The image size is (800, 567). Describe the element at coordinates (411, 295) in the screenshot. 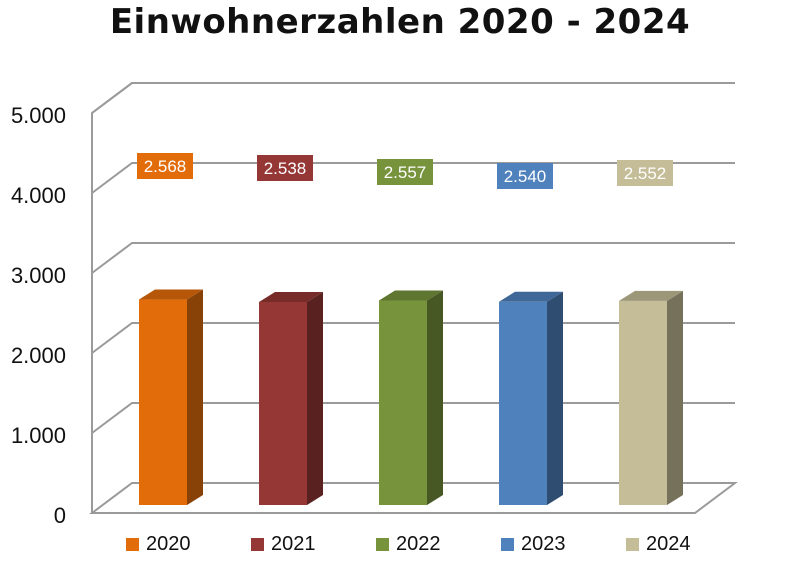

I see `bar-top-2022` at that location.